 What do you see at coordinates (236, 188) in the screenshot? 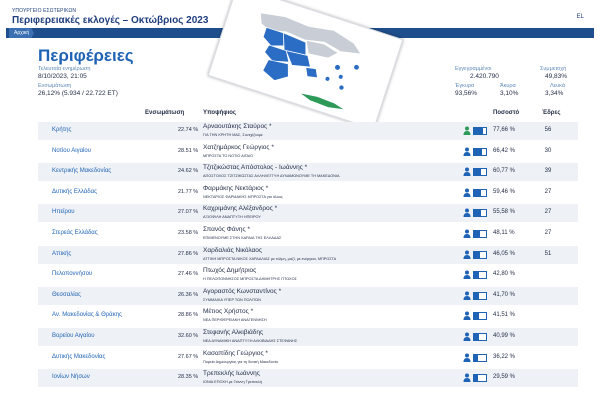
I see `candidate-name: Φαρμάκης Νεκτάριος *` at bounding box center [236, 188].